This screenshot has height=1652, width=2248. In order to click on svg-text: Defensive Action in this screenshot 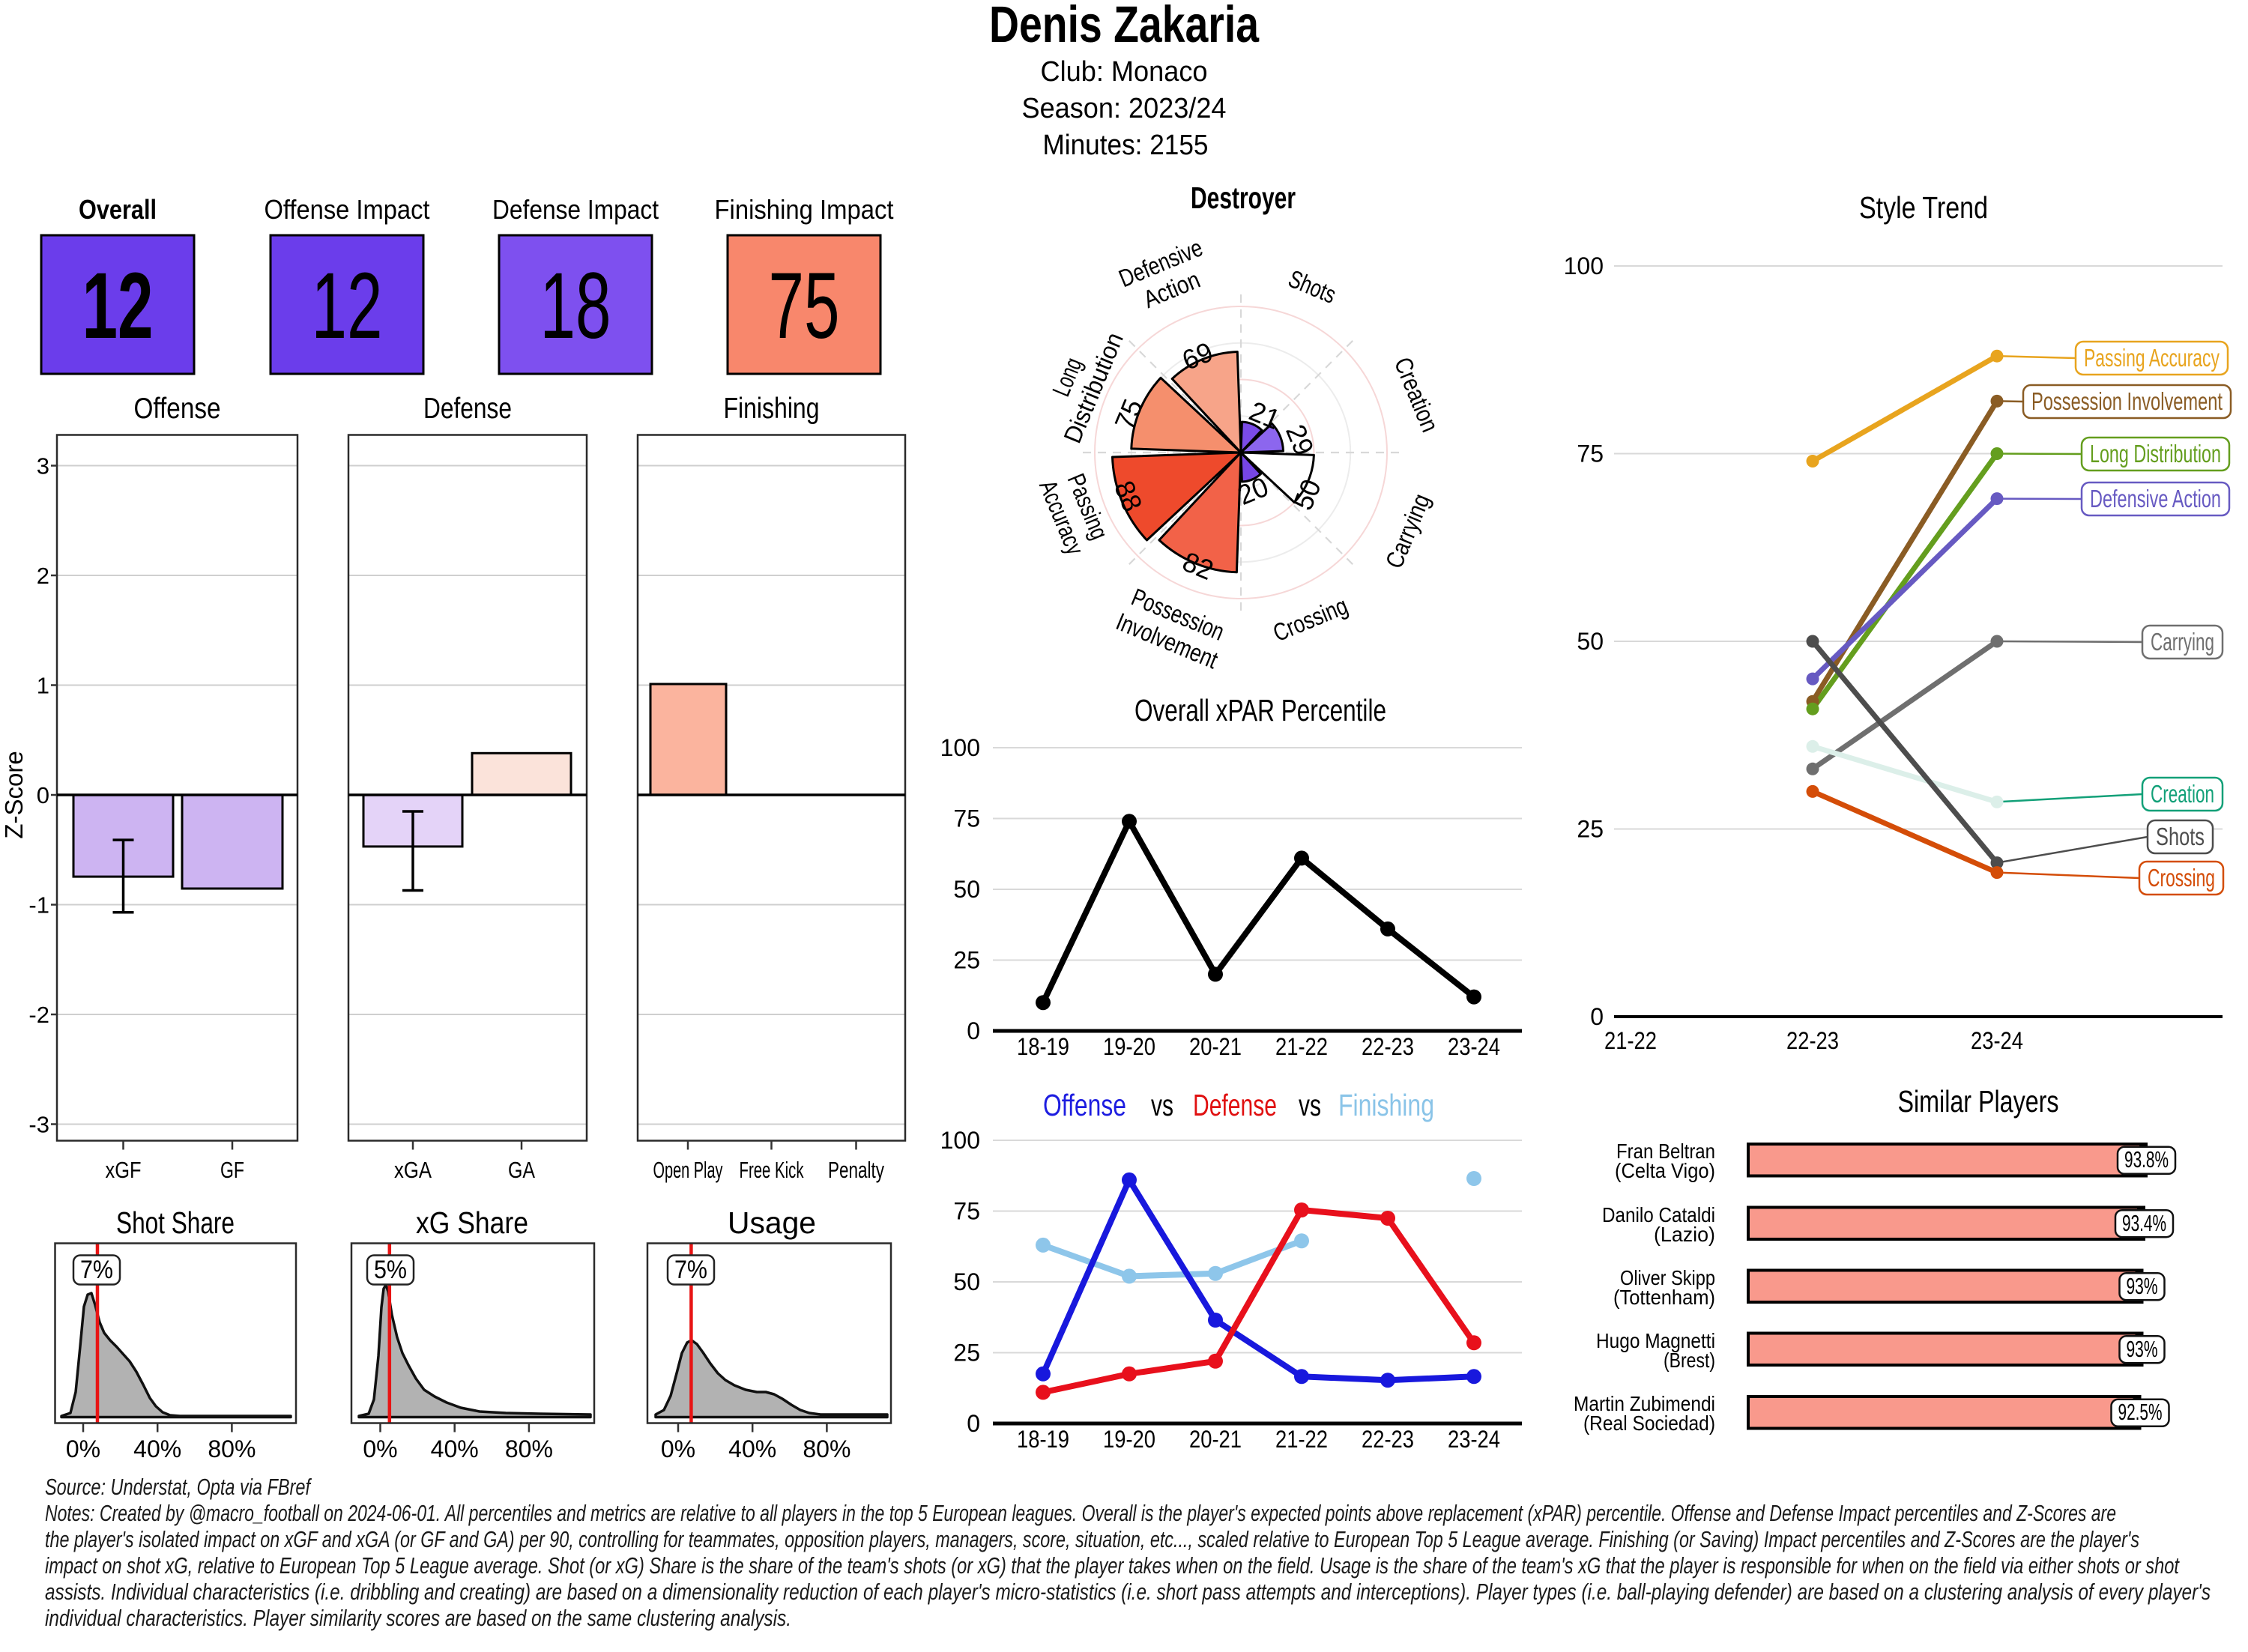, I will do `click(2155, 498)`.